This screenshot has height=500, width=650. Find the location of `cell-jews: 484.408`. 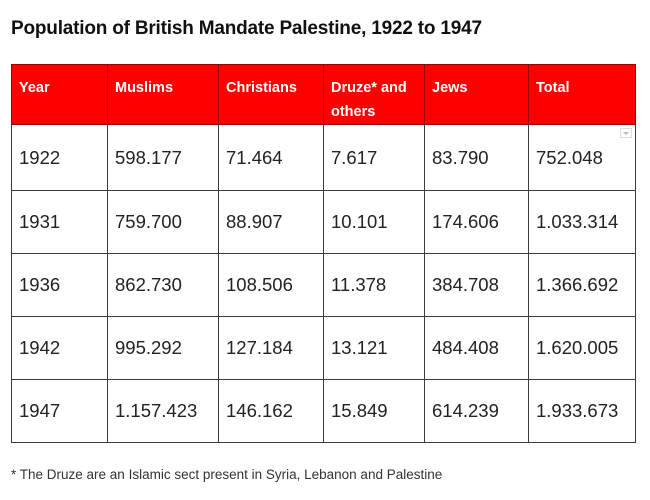

cell-jews: 484.408 is located at coordinates (476, 348).